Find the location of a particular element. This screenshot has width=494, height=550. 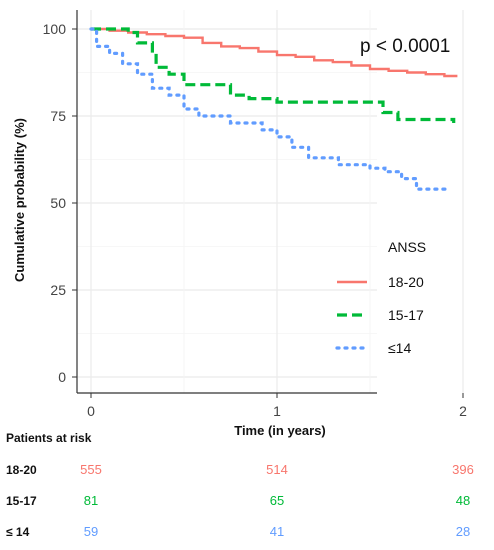

x-axis-title: Time (in years) is located at coordinates (280, 430).